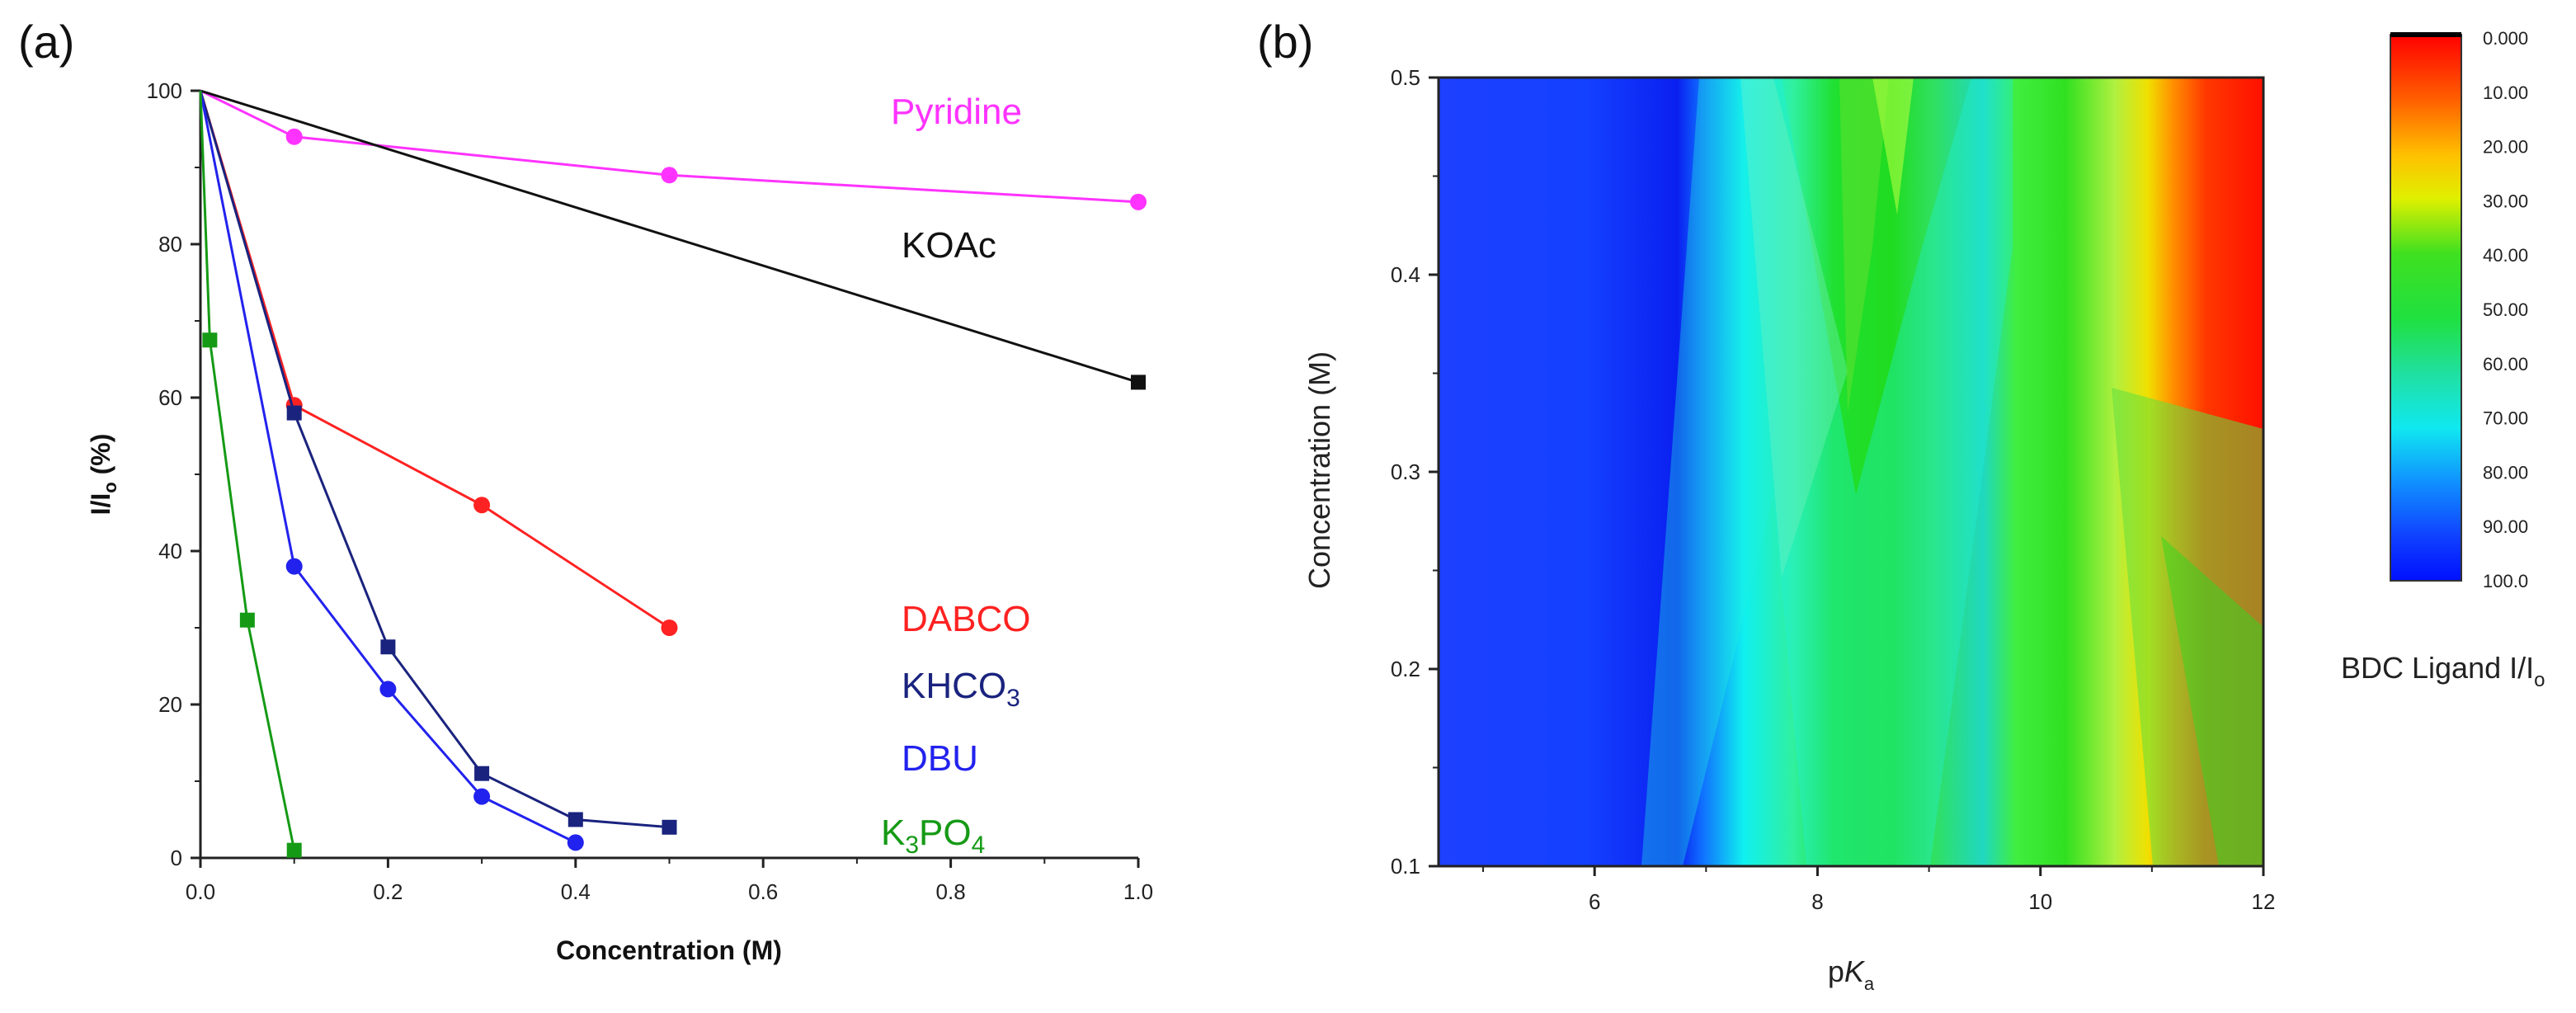 Image resolution: width=2576 pixels, height=1013 pixels. Describe the element at coordinates (912, 845) in the screenshot. I see `series-label-k3po4-sub1: 3` at that location.